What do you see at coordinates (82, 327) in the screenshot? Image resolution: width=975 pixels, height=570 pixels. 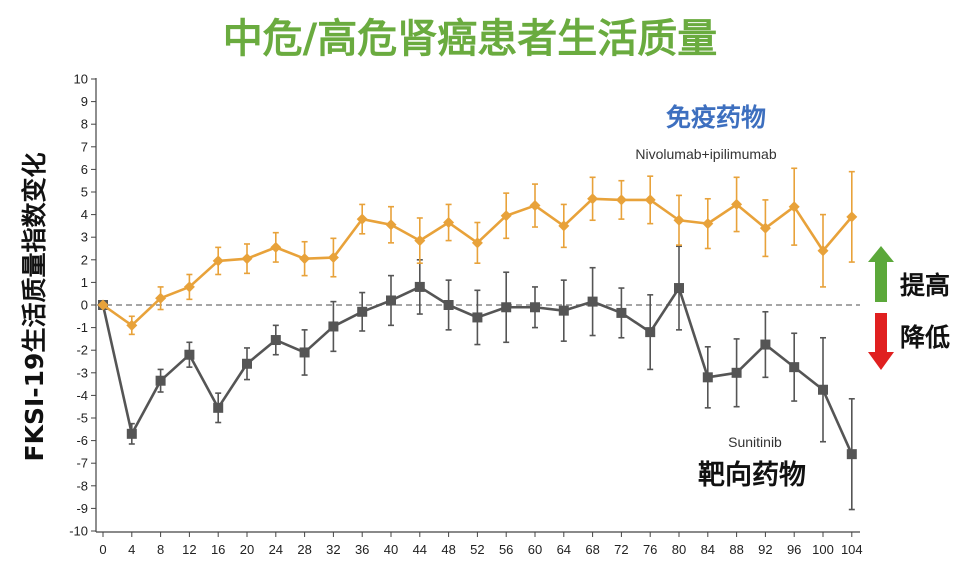 I see `y-tick-label: -1` at bounding box center [82, 327].